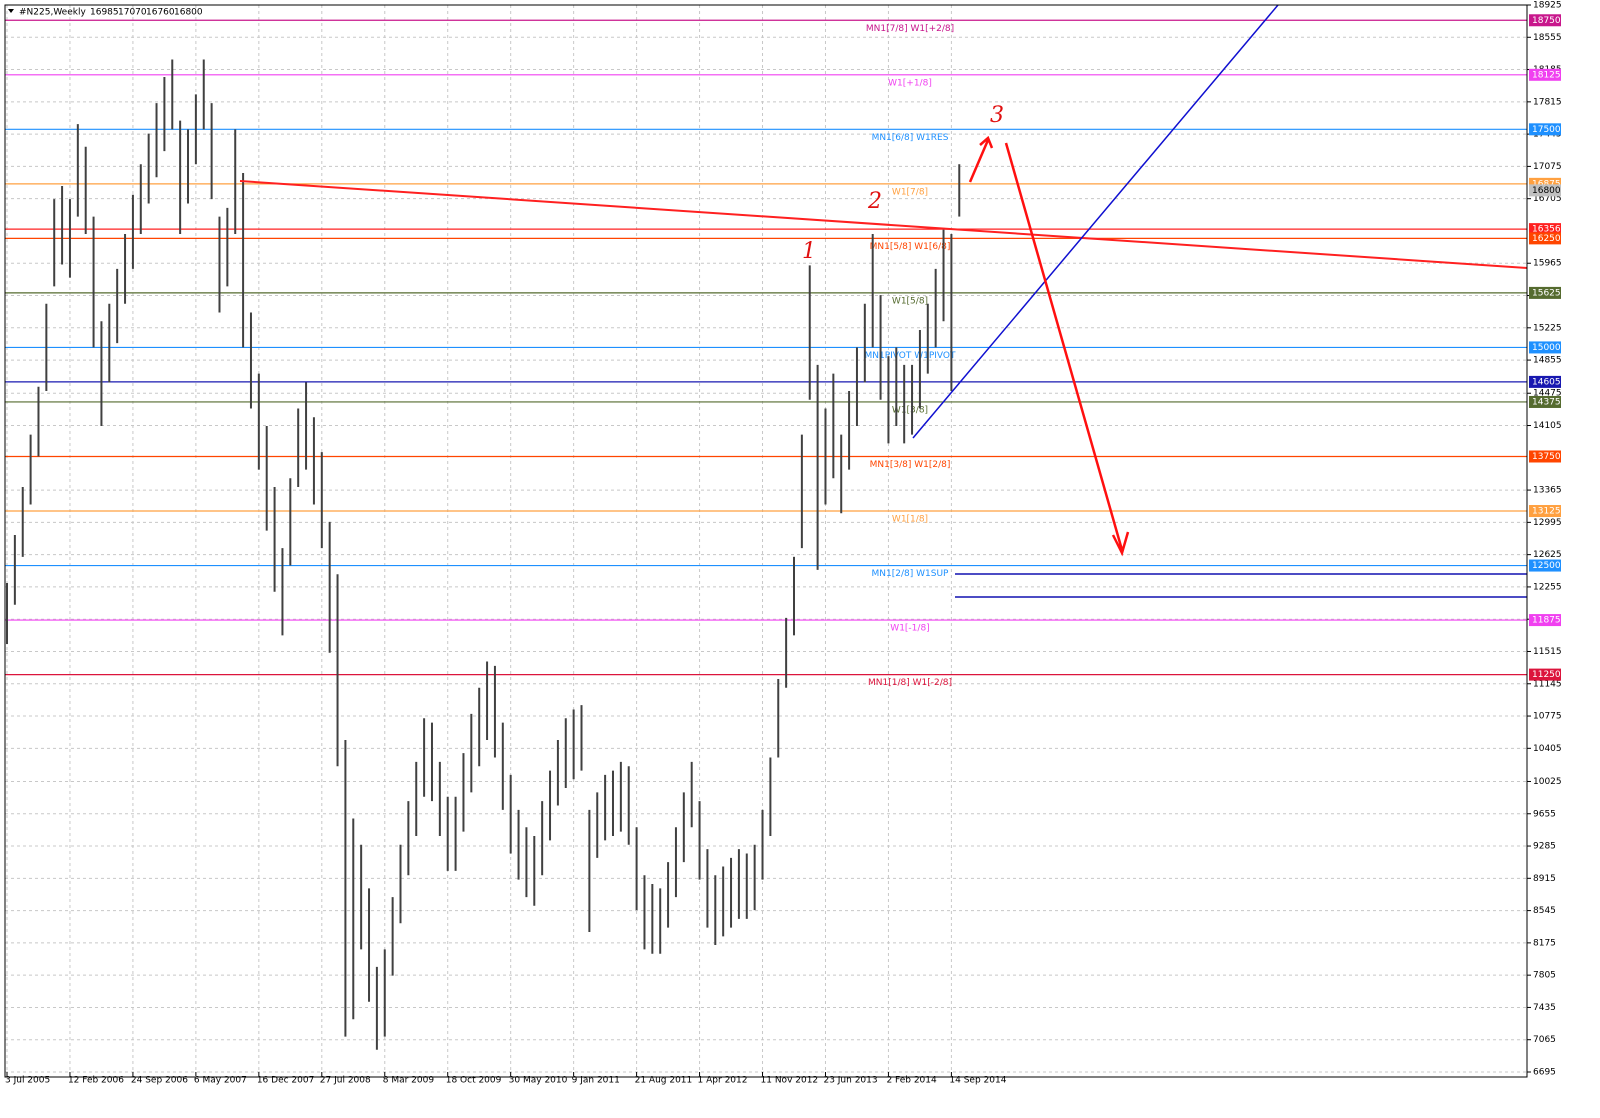  Describe the element at coordinates (1544, 1073) in the screenshot. I see `y-tick-label: 6695` at that location.